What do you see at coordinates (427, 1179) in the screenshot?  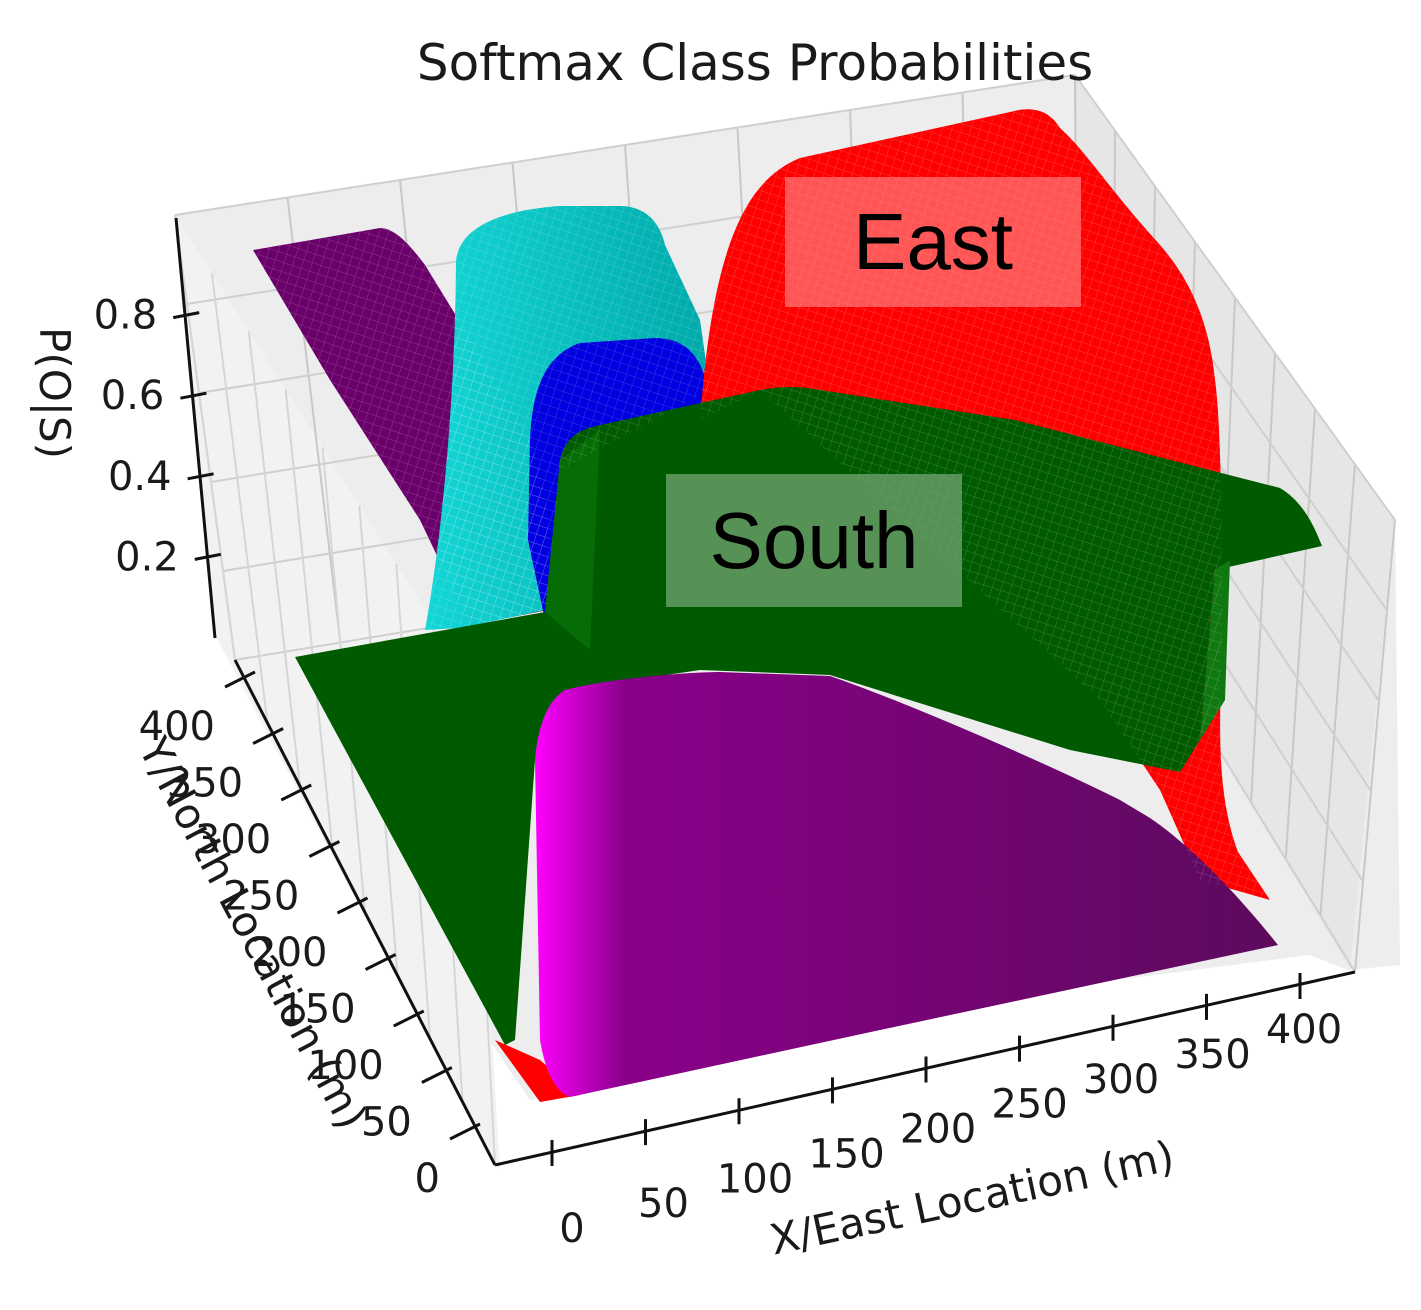 I see `y-tick-label: 0` at bounding box center [427, 1179].